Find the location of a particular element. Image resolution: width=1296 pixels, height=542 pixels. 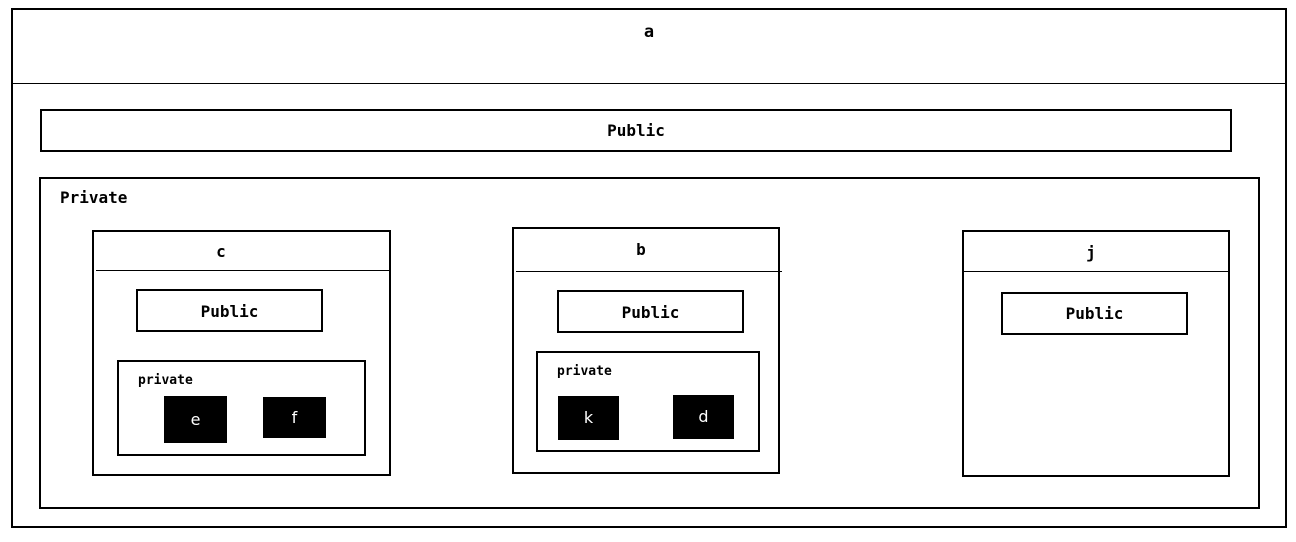

module-j-divider is located at coordinates (1096, 271).